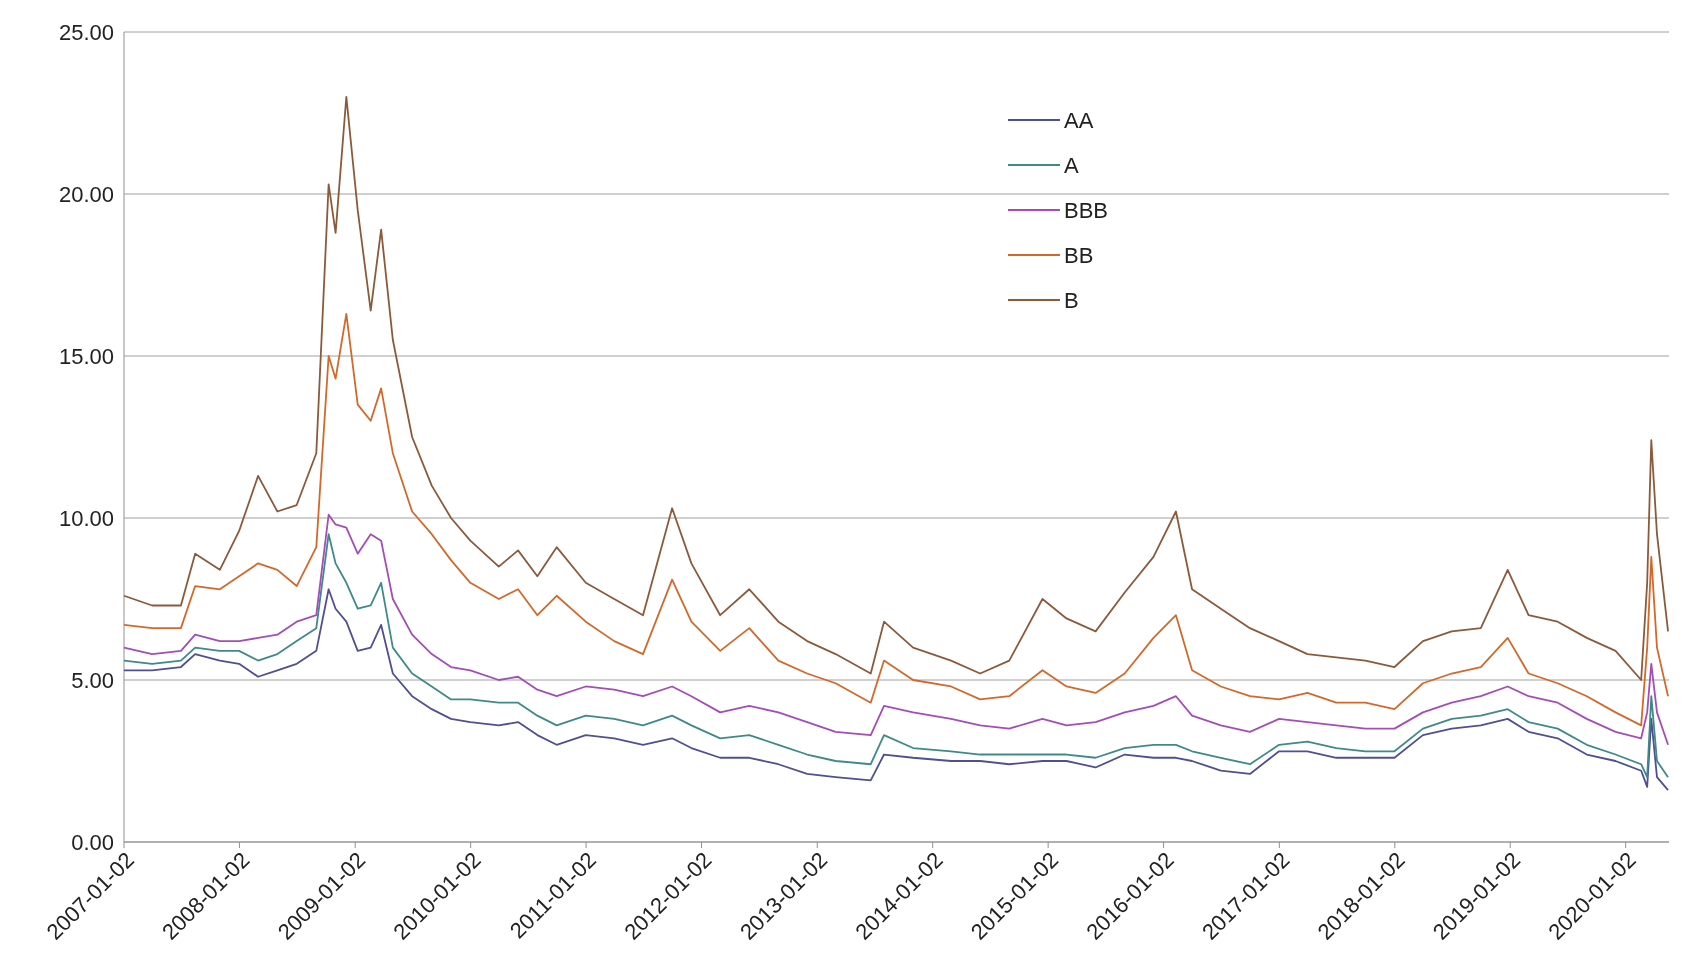  I want to click on y-tick-label: 15.00, so click(86, 356).